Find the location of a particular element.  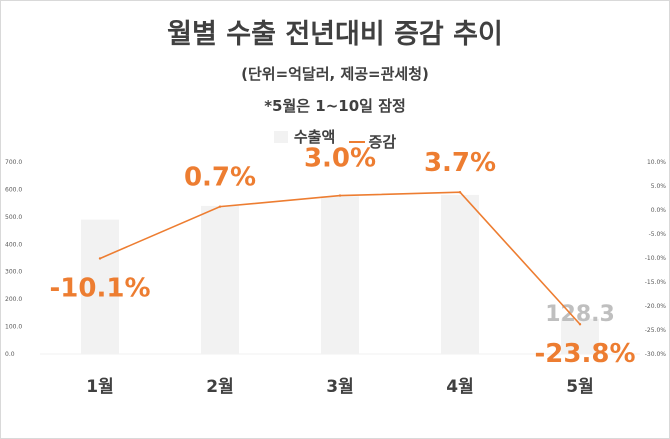

legend-item-bar: 수출액 is located at coordinates (304, 136).